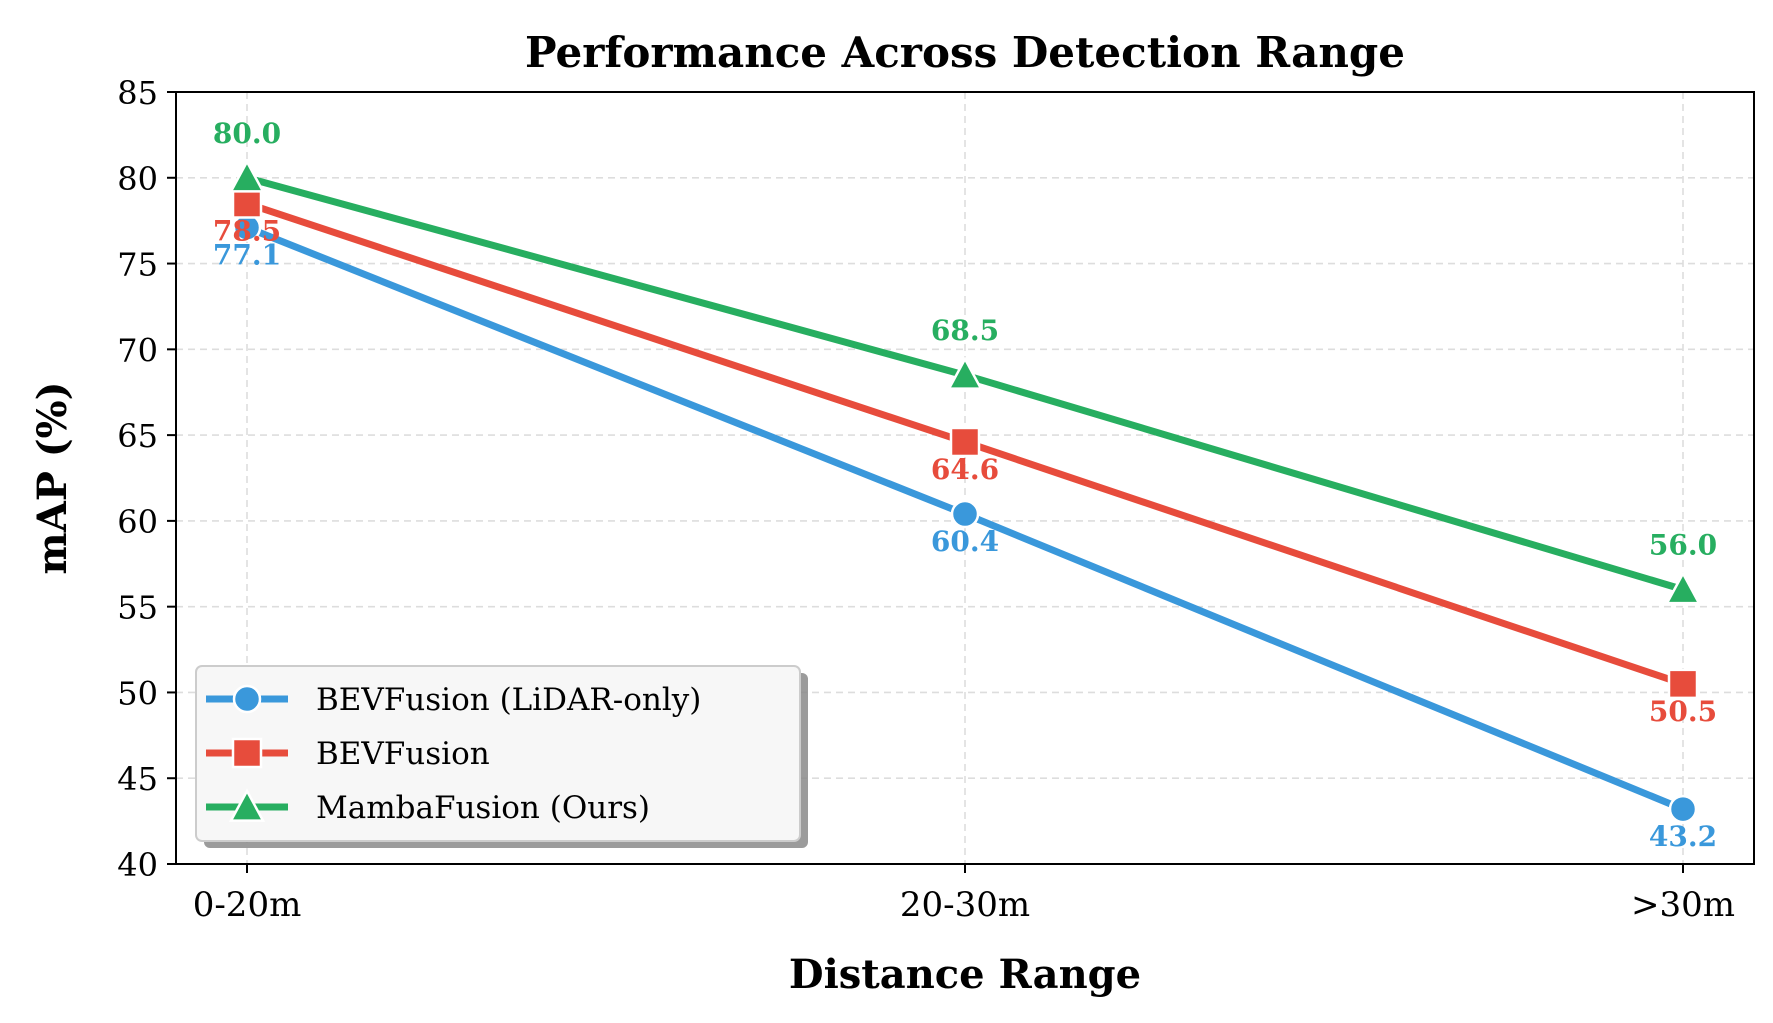  I want to click on y-tick-label: 50, so click(137, 693).